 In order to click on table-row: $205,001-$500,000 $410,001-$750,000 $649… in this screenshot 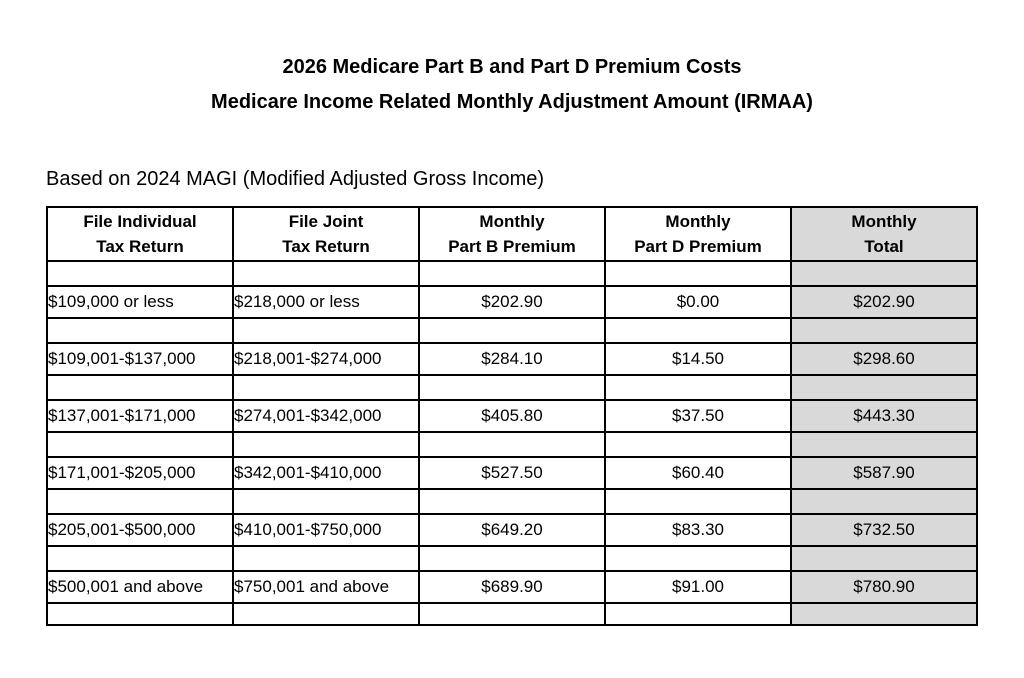, I will do `click(512, 530)`.